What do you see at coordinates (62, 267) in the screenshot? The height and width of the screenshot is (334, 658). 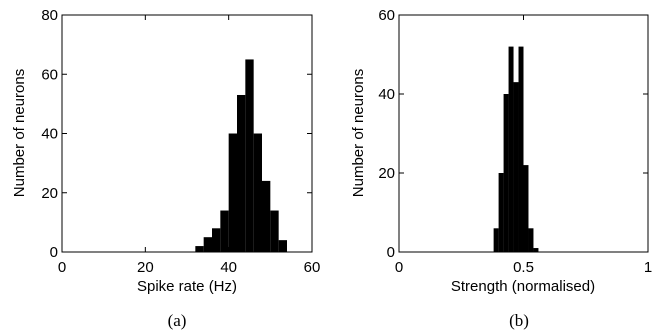 I see `x-tick-label-spike-rate-0: 0` at bounding box center [62, 267].